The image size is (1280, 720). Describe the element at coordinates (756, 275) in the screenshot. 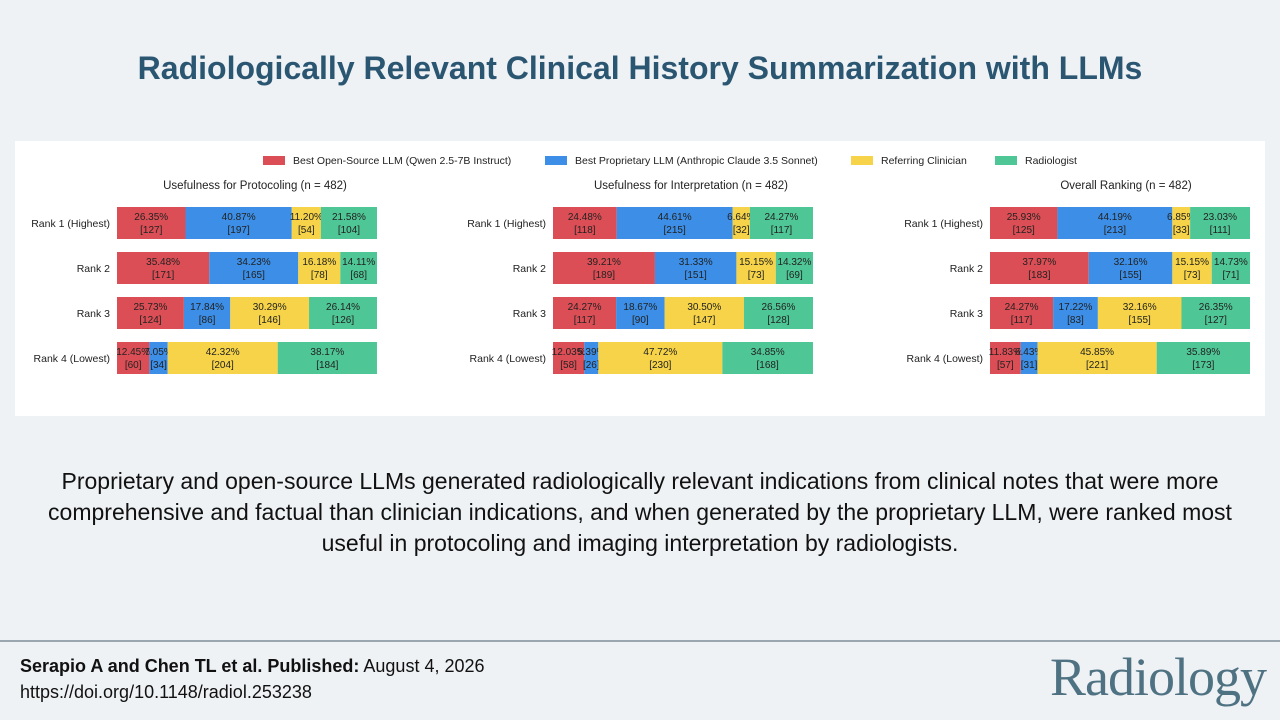

I see `bar-count-label: [73]` at that location.